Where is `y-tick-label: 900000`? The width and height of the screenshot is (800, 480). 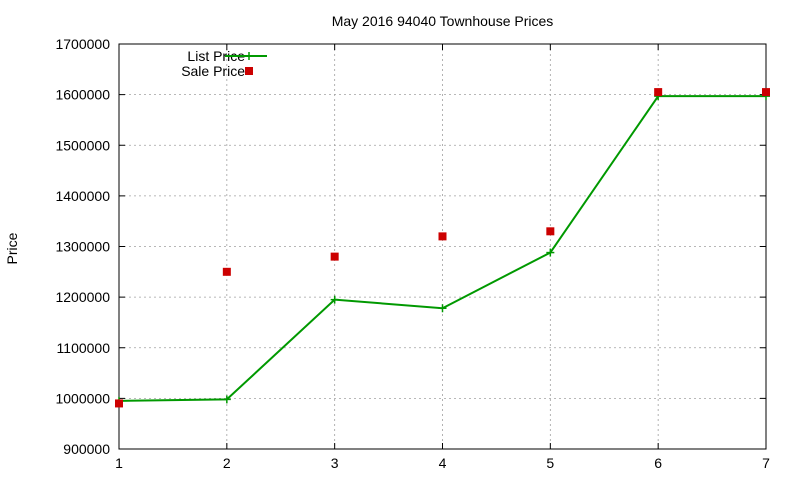
y-tick-label: 900000 is located at coordinates (86, 449).